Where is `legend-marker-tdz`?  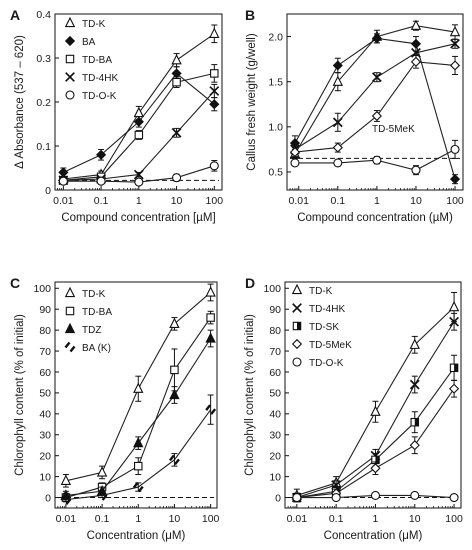
legend-marker-tdz is located at coordinates (70, 328).